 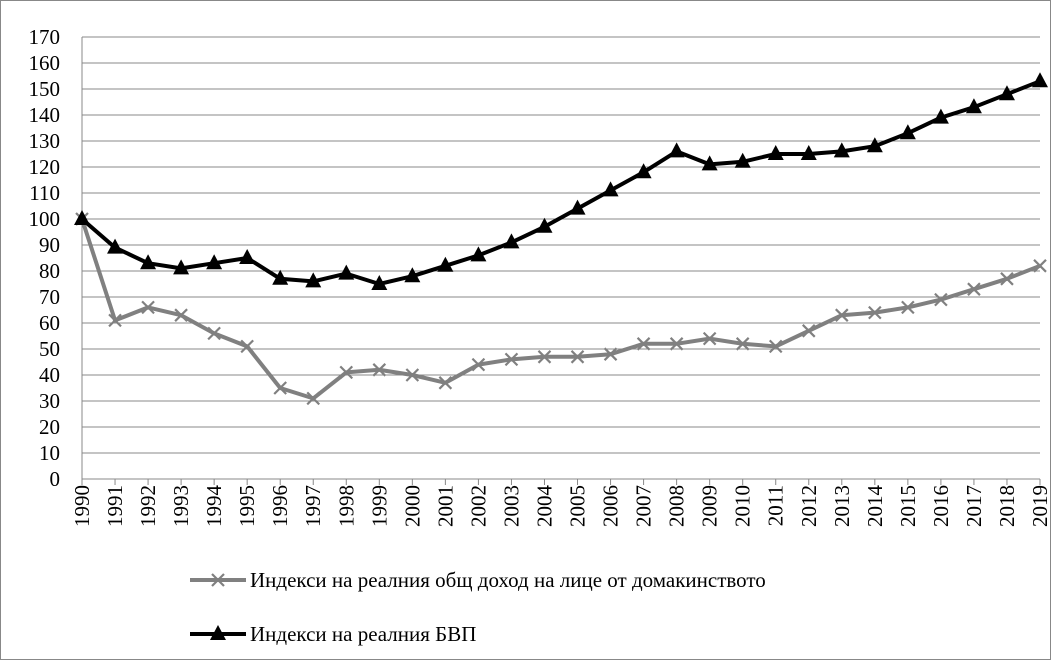 I want to click on x-tick-label: 2013, so click(x=842, y=506).